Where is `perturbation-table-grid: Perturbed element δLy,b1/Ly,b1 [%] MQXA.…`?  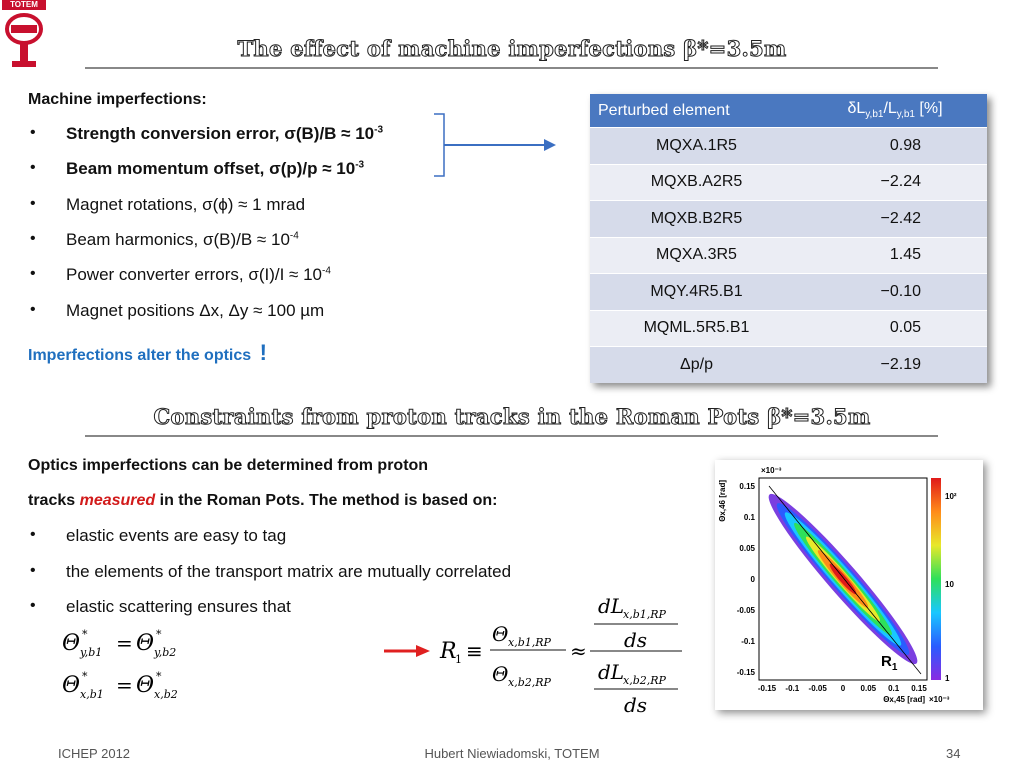 perturbation-table-grid: Perturbed element δLy,b1/Ly,b1 [%] MQXA.… is located at coordinates (788, 238).